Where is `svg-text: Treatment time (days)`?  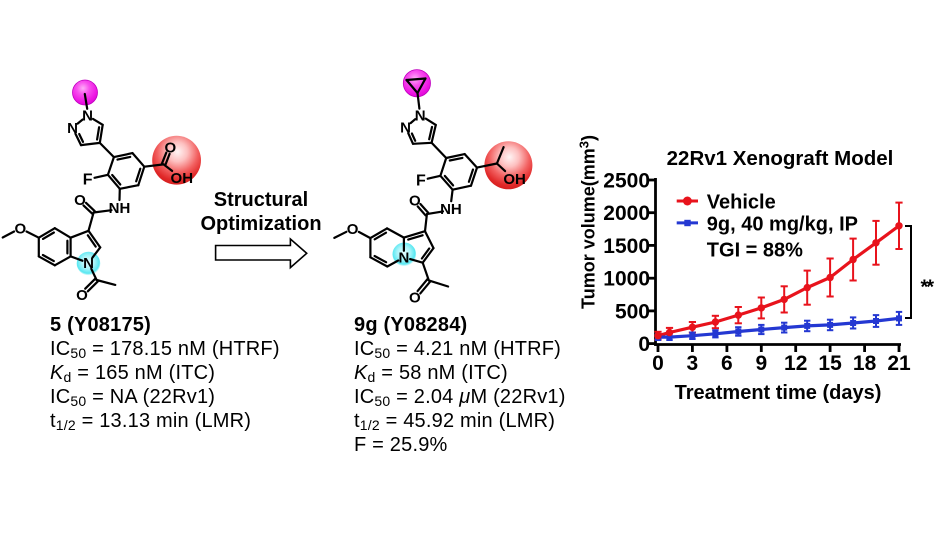 svg-text: Treatment time (days) is located at coordinates (778, 393).